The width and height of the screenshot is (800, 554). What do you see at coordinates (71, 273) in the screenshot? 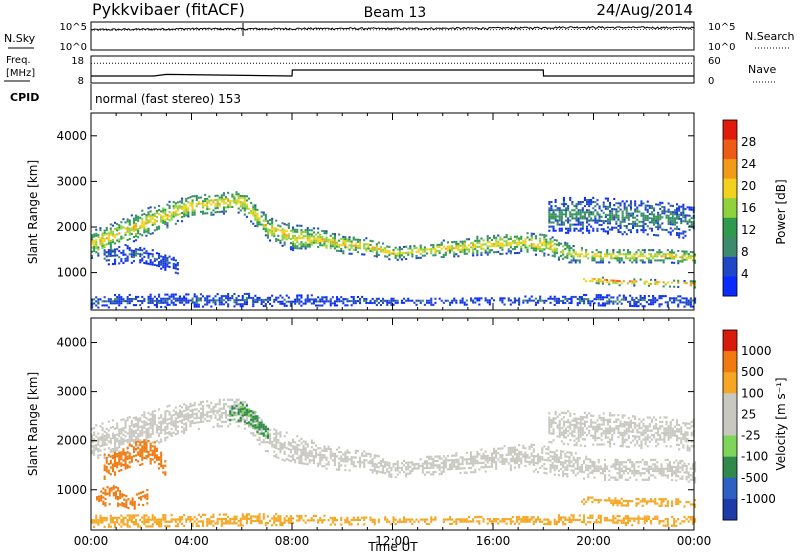
I see `power-ytick-label-3: 1000` at bounding box center [71, 273].